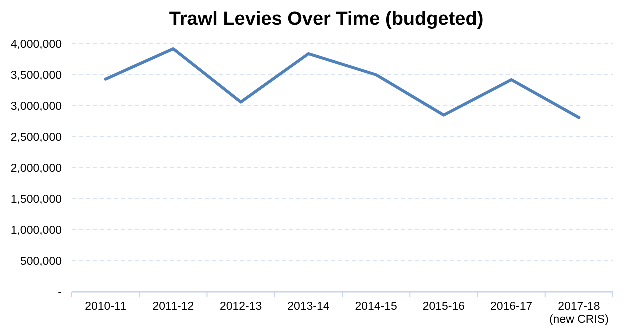  Describe the element at coordinates (36, 138) in the screenshot. I see `y-tick-label: 2,500,000` at that location.